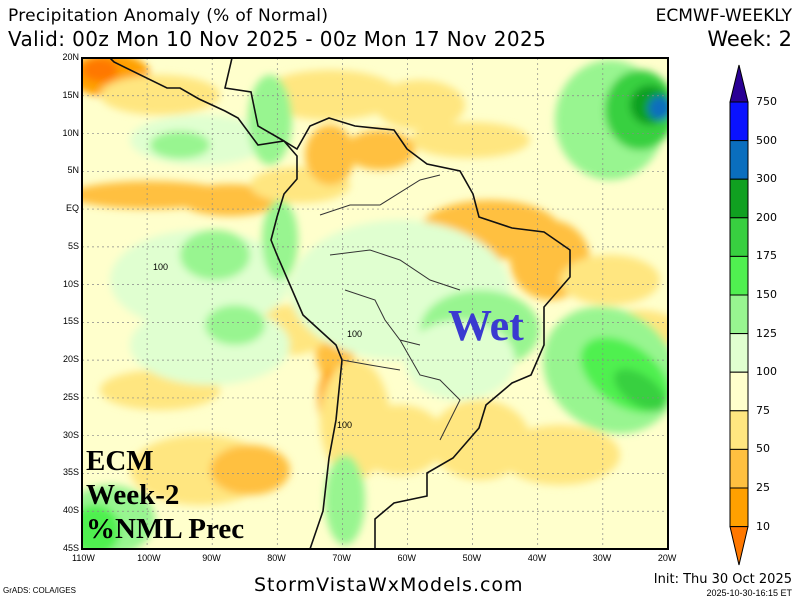 This screenshot has width=800, height=600. I want to click on colorbar-level-label: 25, so click(763, 487).